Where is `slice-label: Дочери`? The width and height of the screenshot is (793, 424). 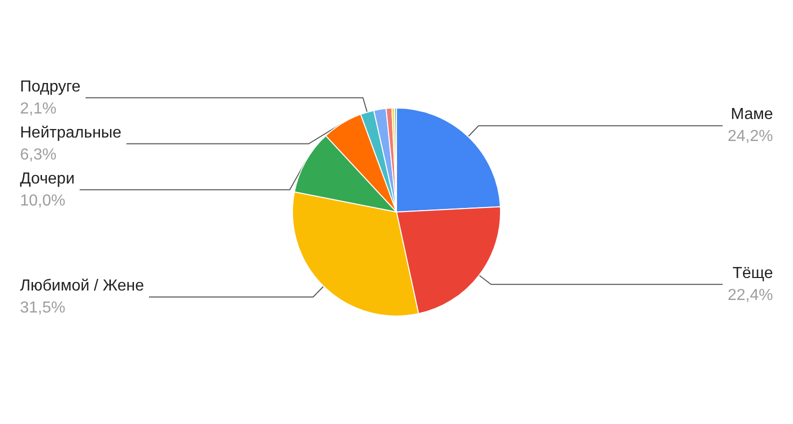 slice-label: Дочери is located at coordinates (47, 179).